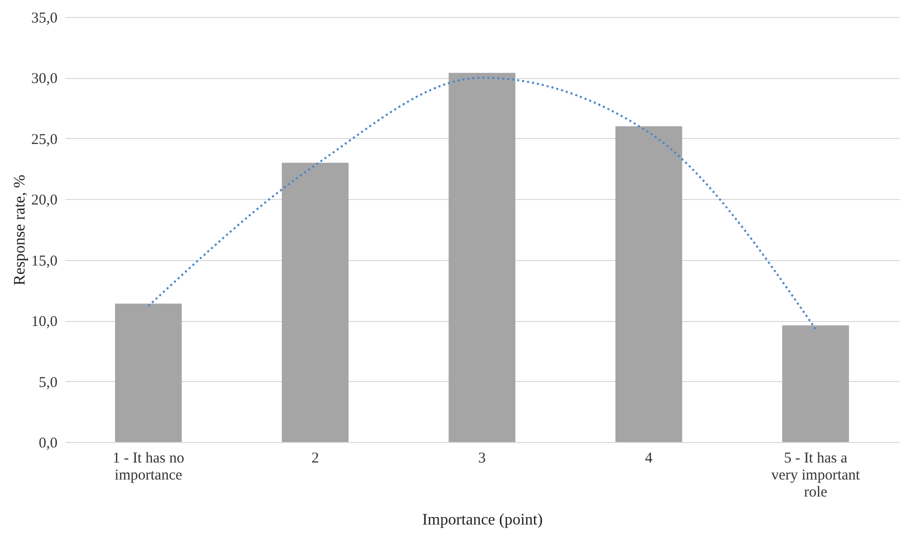 Image resolution: width=909 pixels, height=537 pixels. What do you see at coordinates (44, 261) in the screenshot?
I see `y-tick-label: 15,0` at bounding box center [44, 261].